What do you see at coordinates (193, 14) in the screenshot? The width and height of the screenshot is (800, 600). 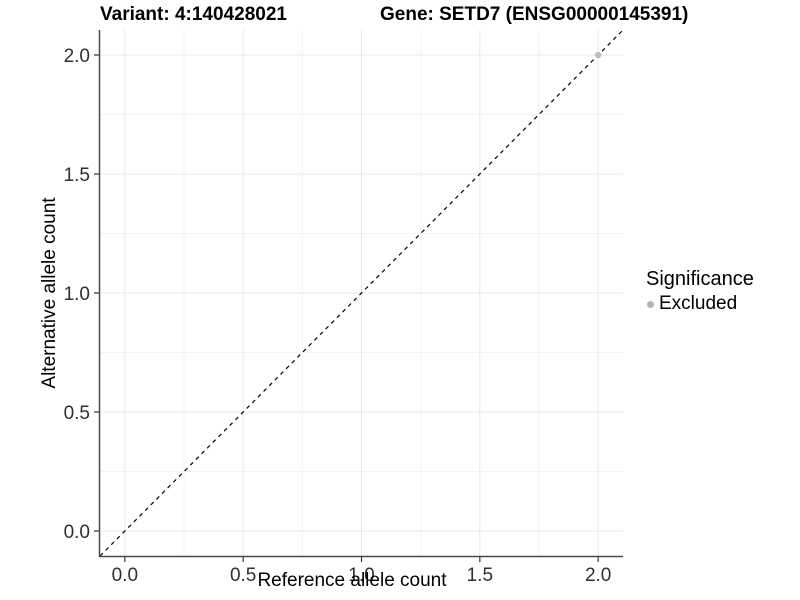 I see `plot-title-variant: Variant: 4:140428021` at bounding box center [193, 14].